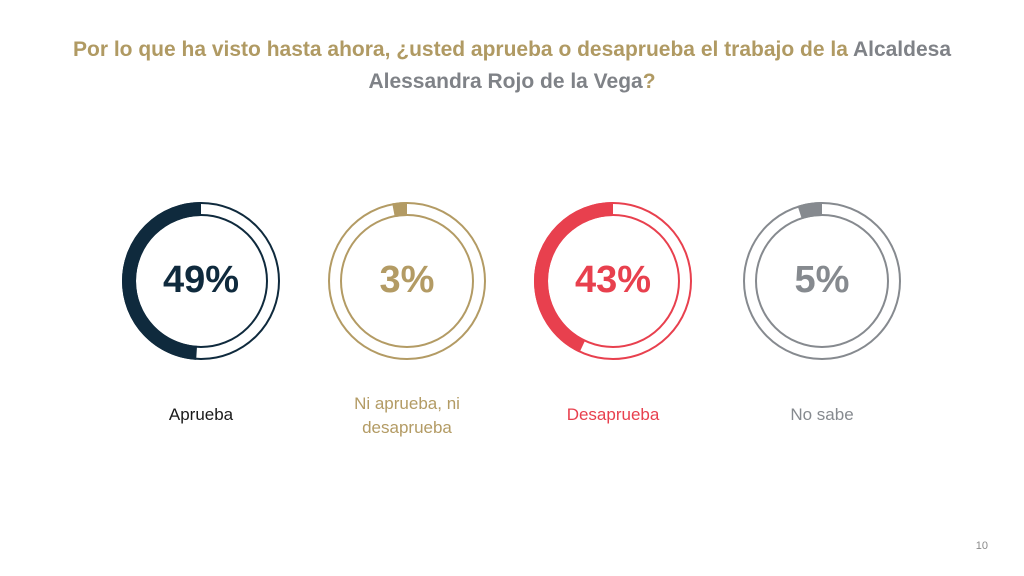 This screenshot has width=1024, height=576. I want to click on donut-no-sabe, so click(822, 281).